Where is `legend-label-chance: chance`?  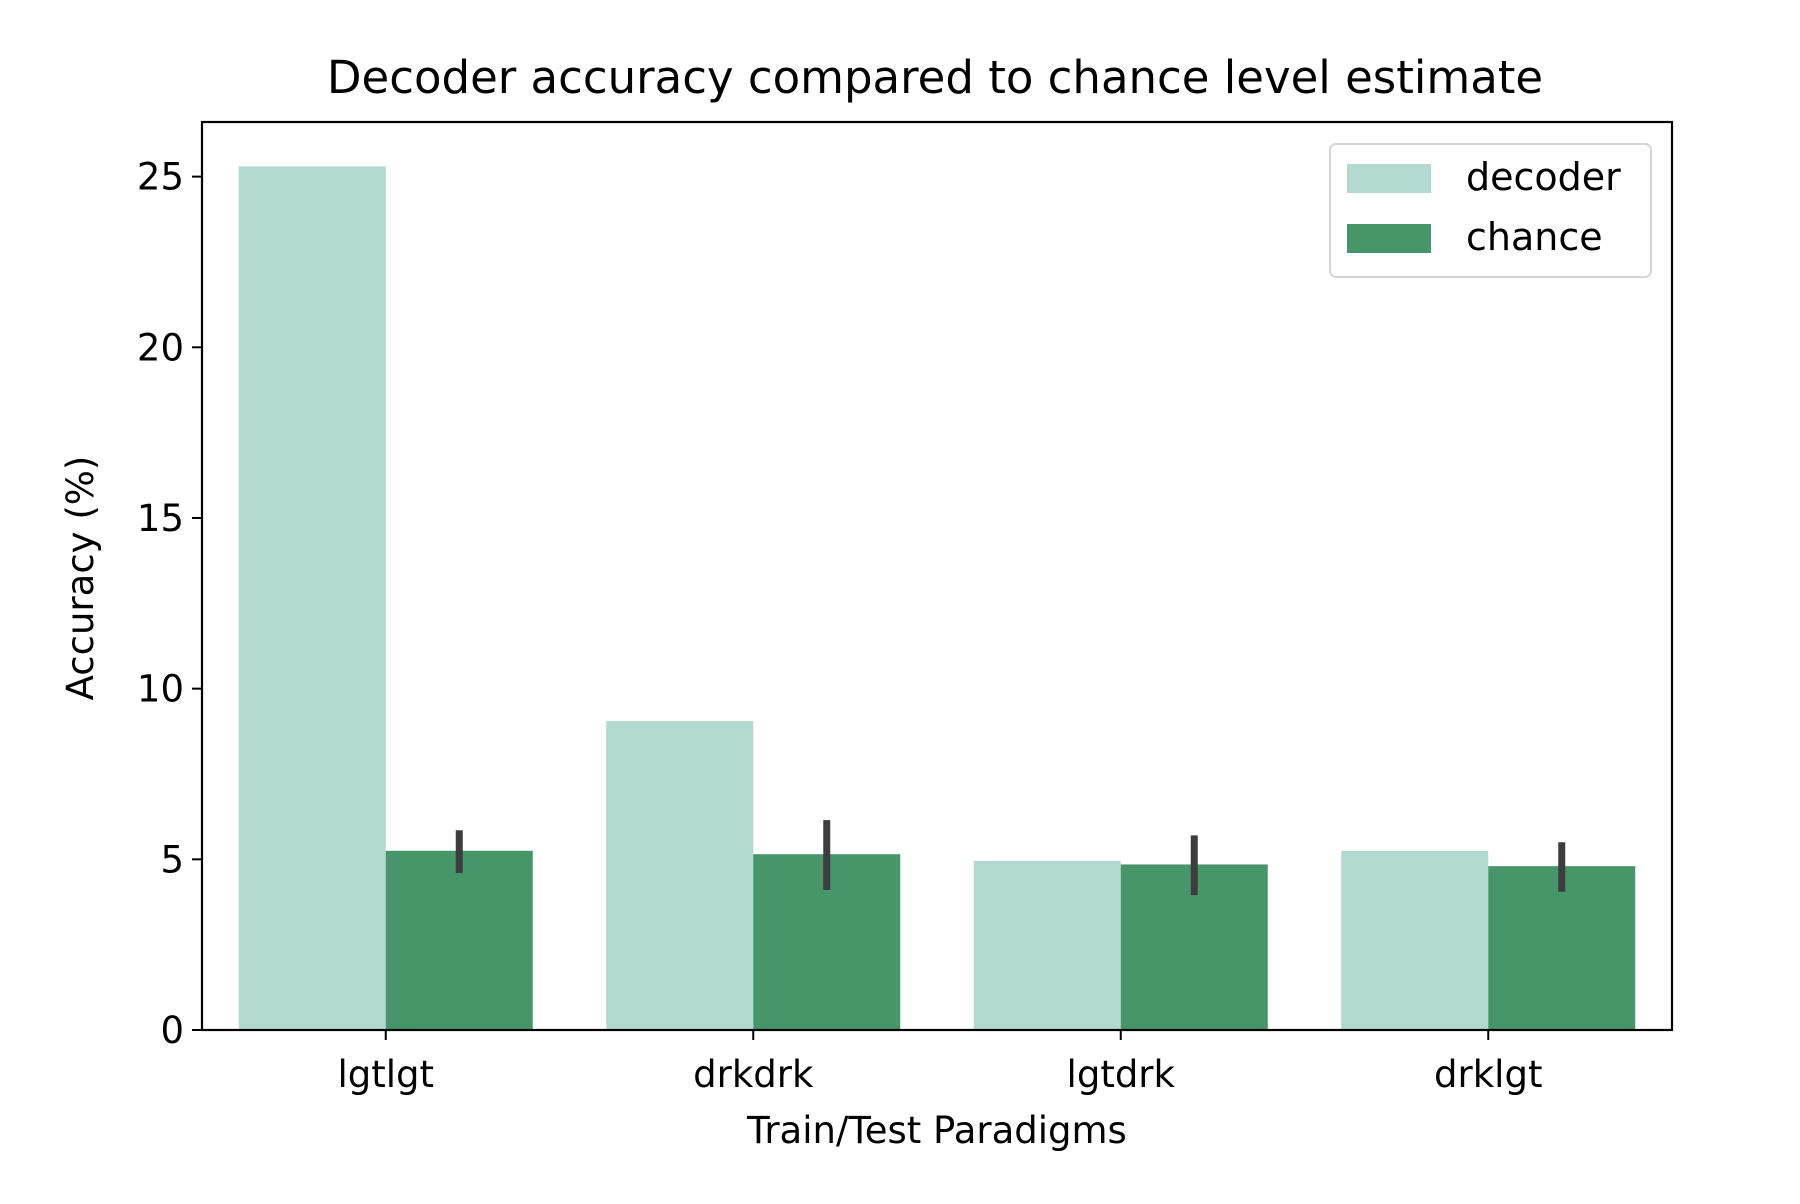
legend-label-chance: chance is located at coordinates (1534, 237).